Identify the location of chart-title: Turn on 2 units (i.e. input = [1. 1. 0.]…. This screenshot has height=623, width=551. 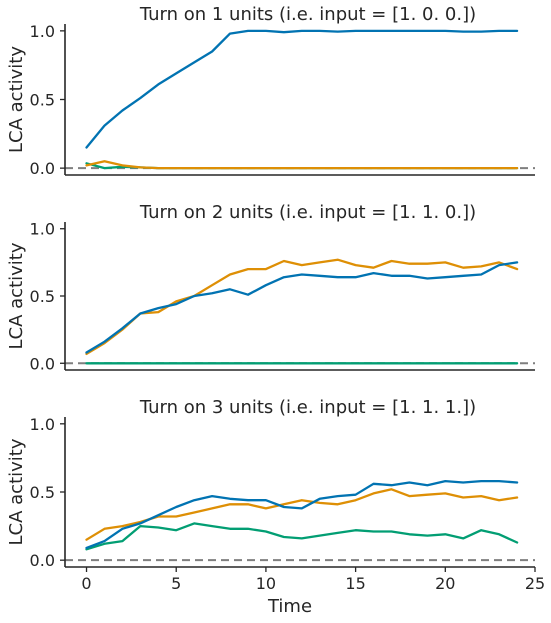
(307, 212).